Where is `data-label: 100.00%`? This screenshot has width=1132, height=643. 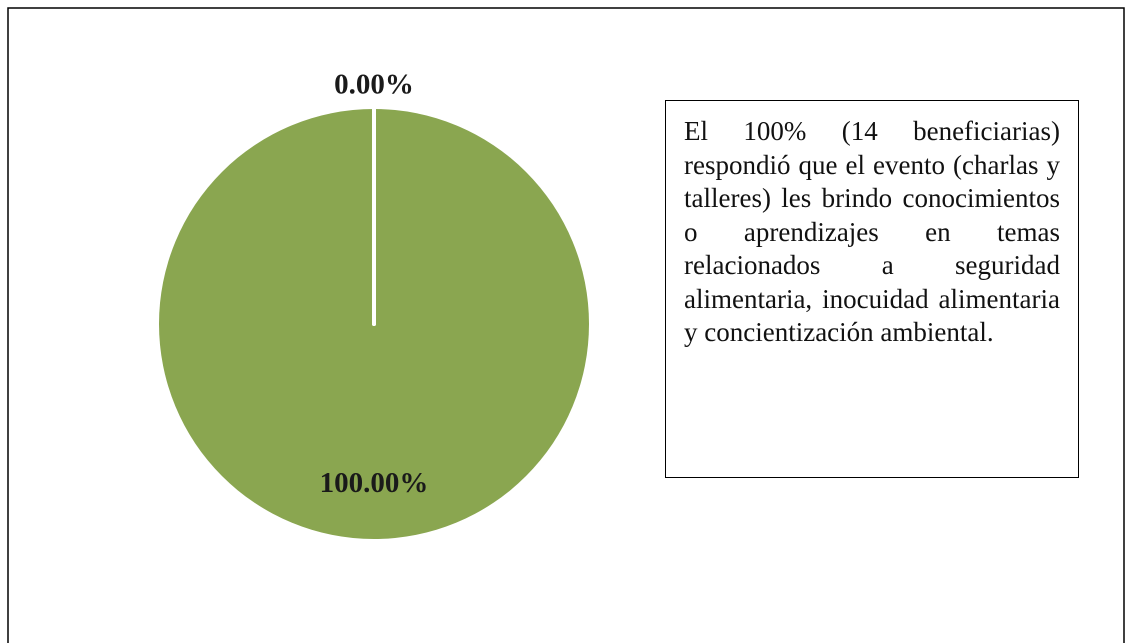
data-label: 100.00% is located at coordinates (374, 483).